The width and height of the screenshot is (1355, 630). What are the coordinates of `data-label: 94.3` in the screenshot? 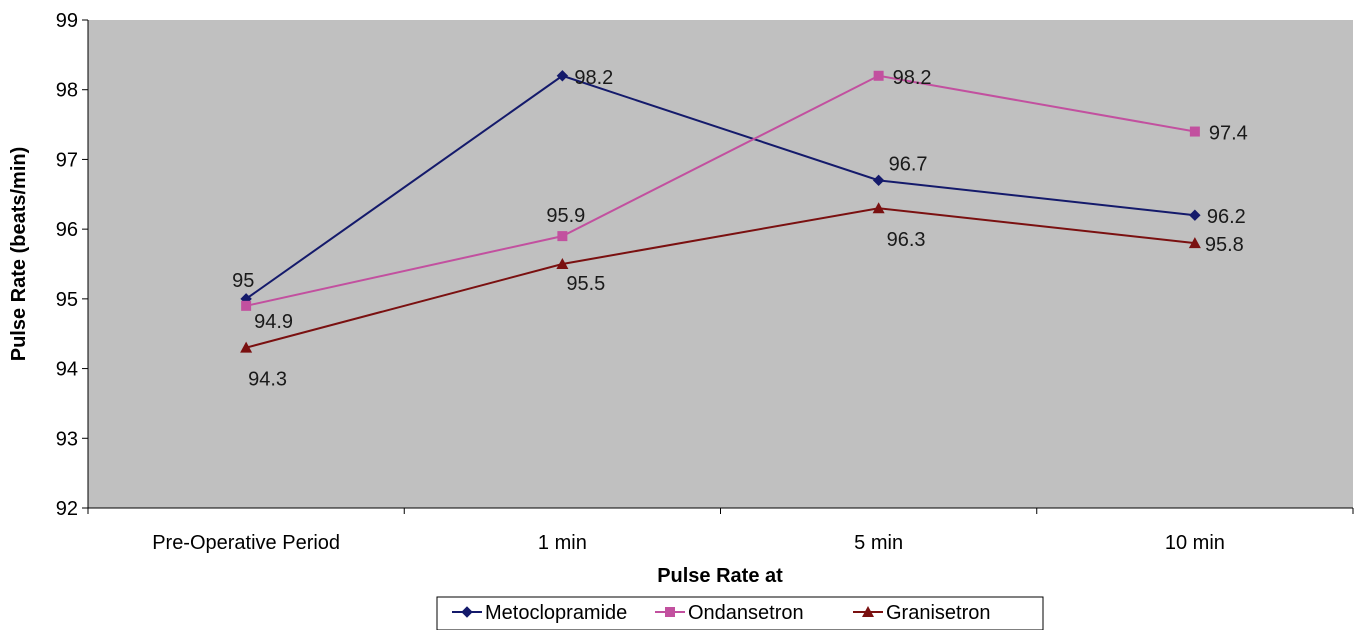 It's located at (267, 380).